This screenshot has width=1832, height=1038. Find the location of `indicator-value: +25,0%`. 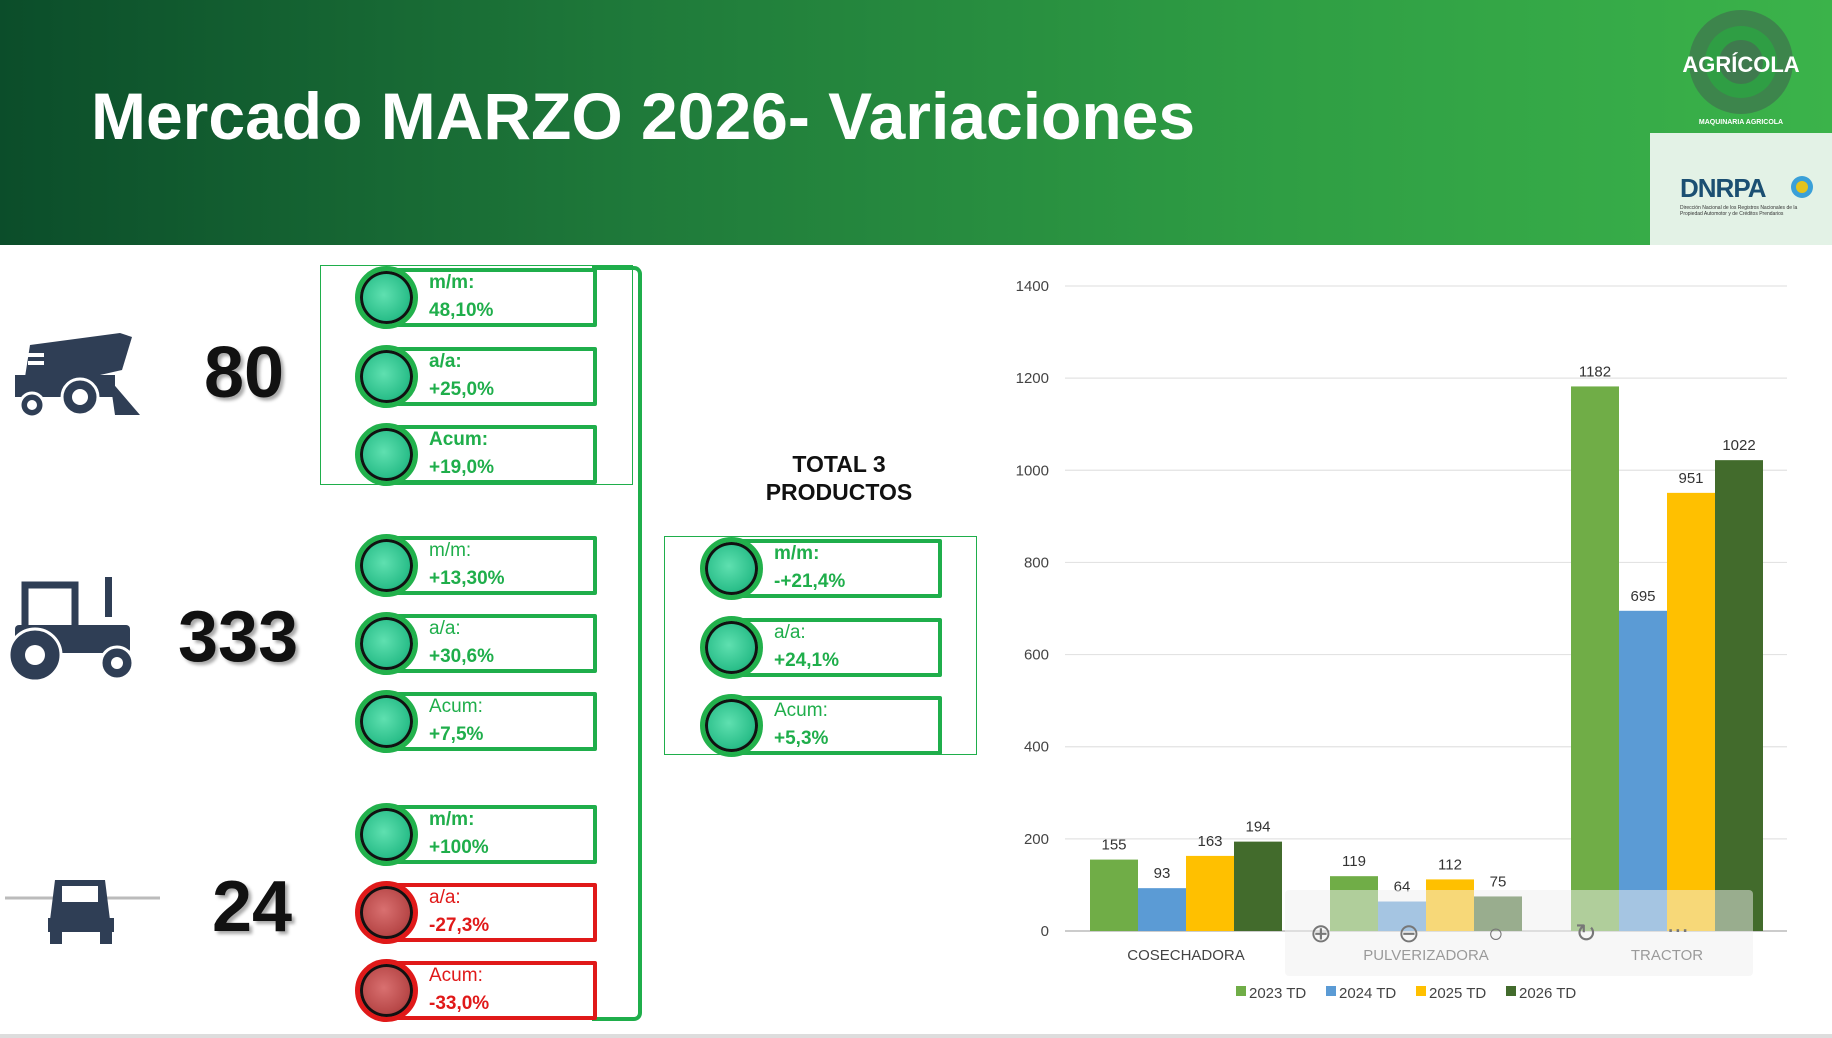

indicator-value: +25,0% is located at coordinates (461, 389).